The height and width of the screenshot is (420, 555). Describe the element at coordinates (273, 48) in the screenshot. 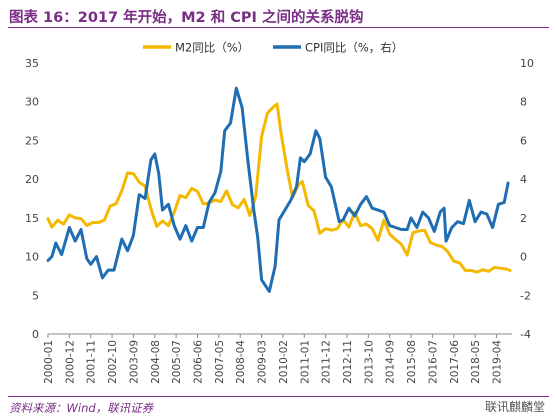

I see `legend: M2同比（%） CPI同比（%，右）` at that location.